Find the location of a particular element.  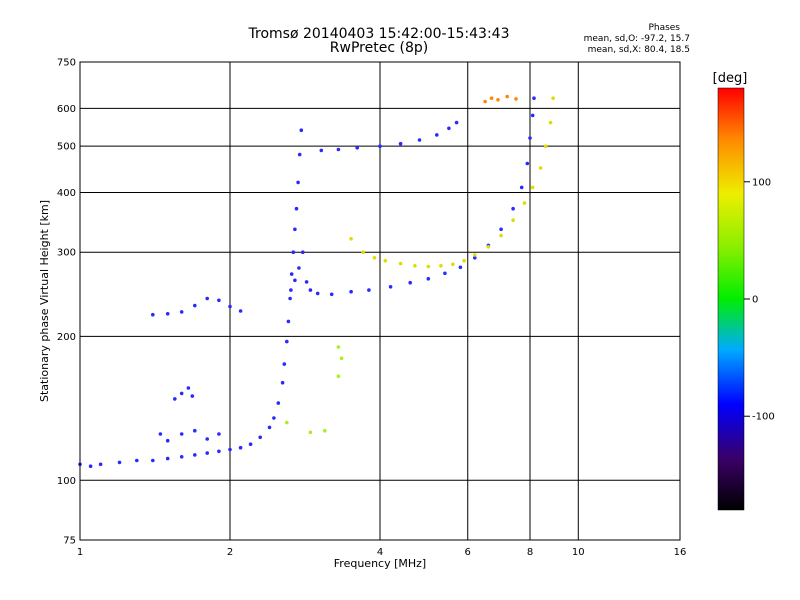

y-axis-label: Stationary phase Virtual Height [km] is located at coordinates (44, 301).